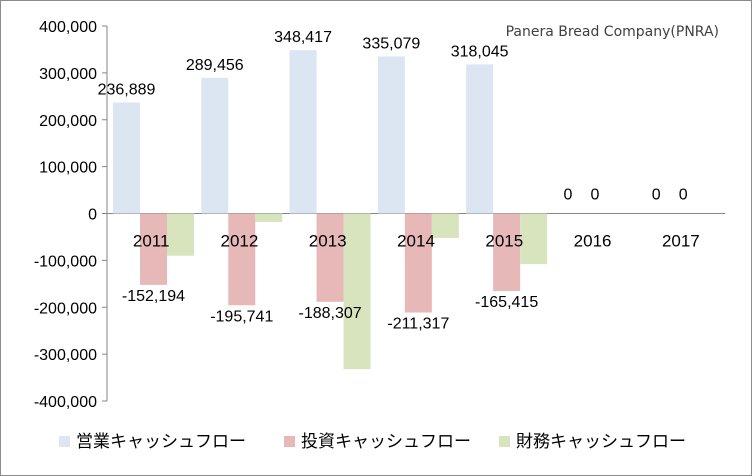 The image size is (752, 476). Describe the element at coordinates (593, 241) in the screenshot. I see `category-label: 2016` at that location.